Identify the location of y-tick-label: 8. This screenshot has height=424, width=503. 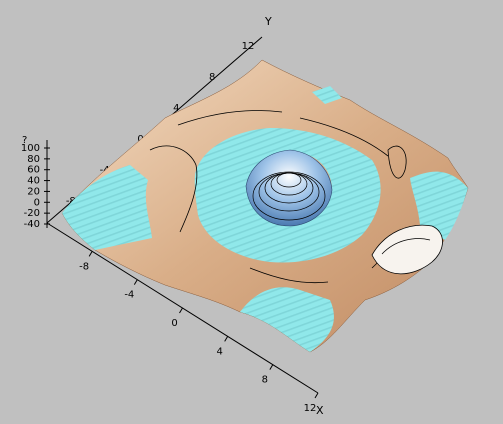
(212, 77).